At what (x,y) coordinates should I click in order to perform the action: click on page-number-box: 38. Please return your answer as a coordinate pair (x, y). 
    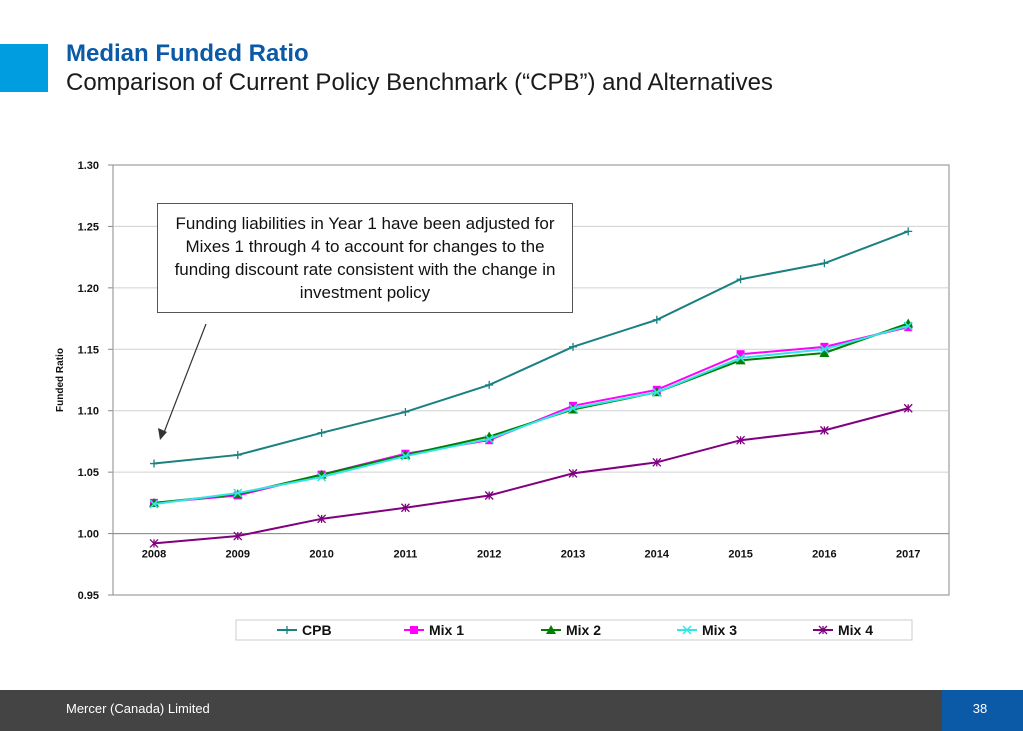
    Looking at the image, I should click on (982, 710).